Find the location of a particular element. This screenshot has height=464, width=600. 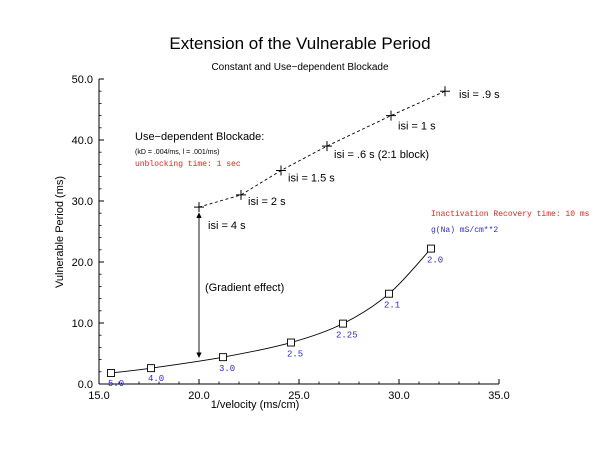

inactivation-recovery: Inactivation Recovery time: 10 ms is located at coordinates (510, 214).